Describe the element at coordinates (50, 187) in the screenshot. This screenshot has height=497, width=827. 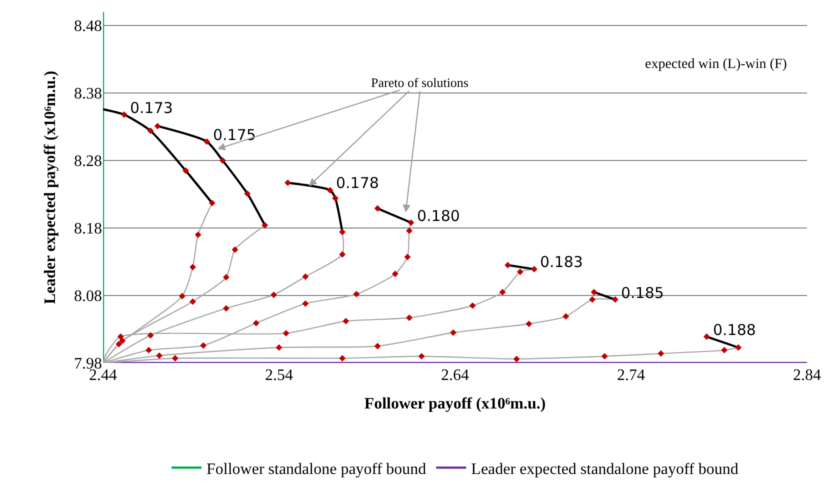
I see `y-axis-title: Leader expected payoff (x10⁶m.u.)` at that location.